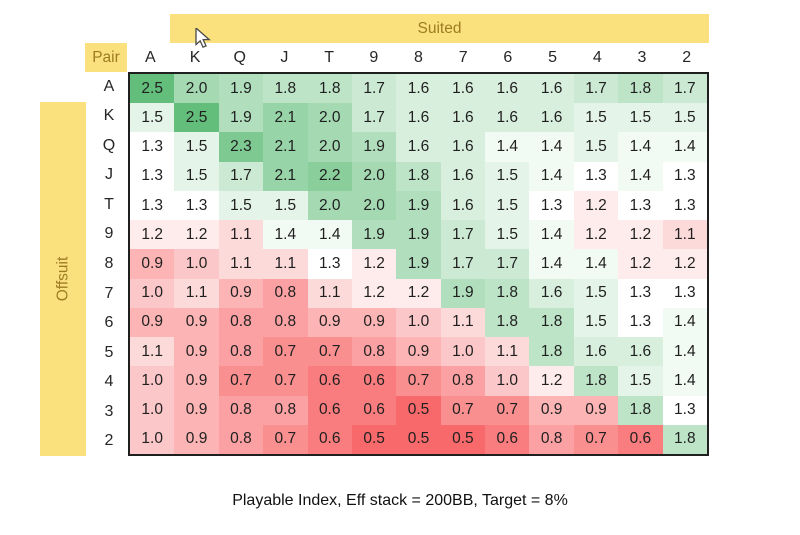 This screenshot has height=535, width=800. What do you see at coordinates (374, 147) in the screenshot?
I see `grid-cell-Q-9: 1.9` at bounding box center [374, 147].